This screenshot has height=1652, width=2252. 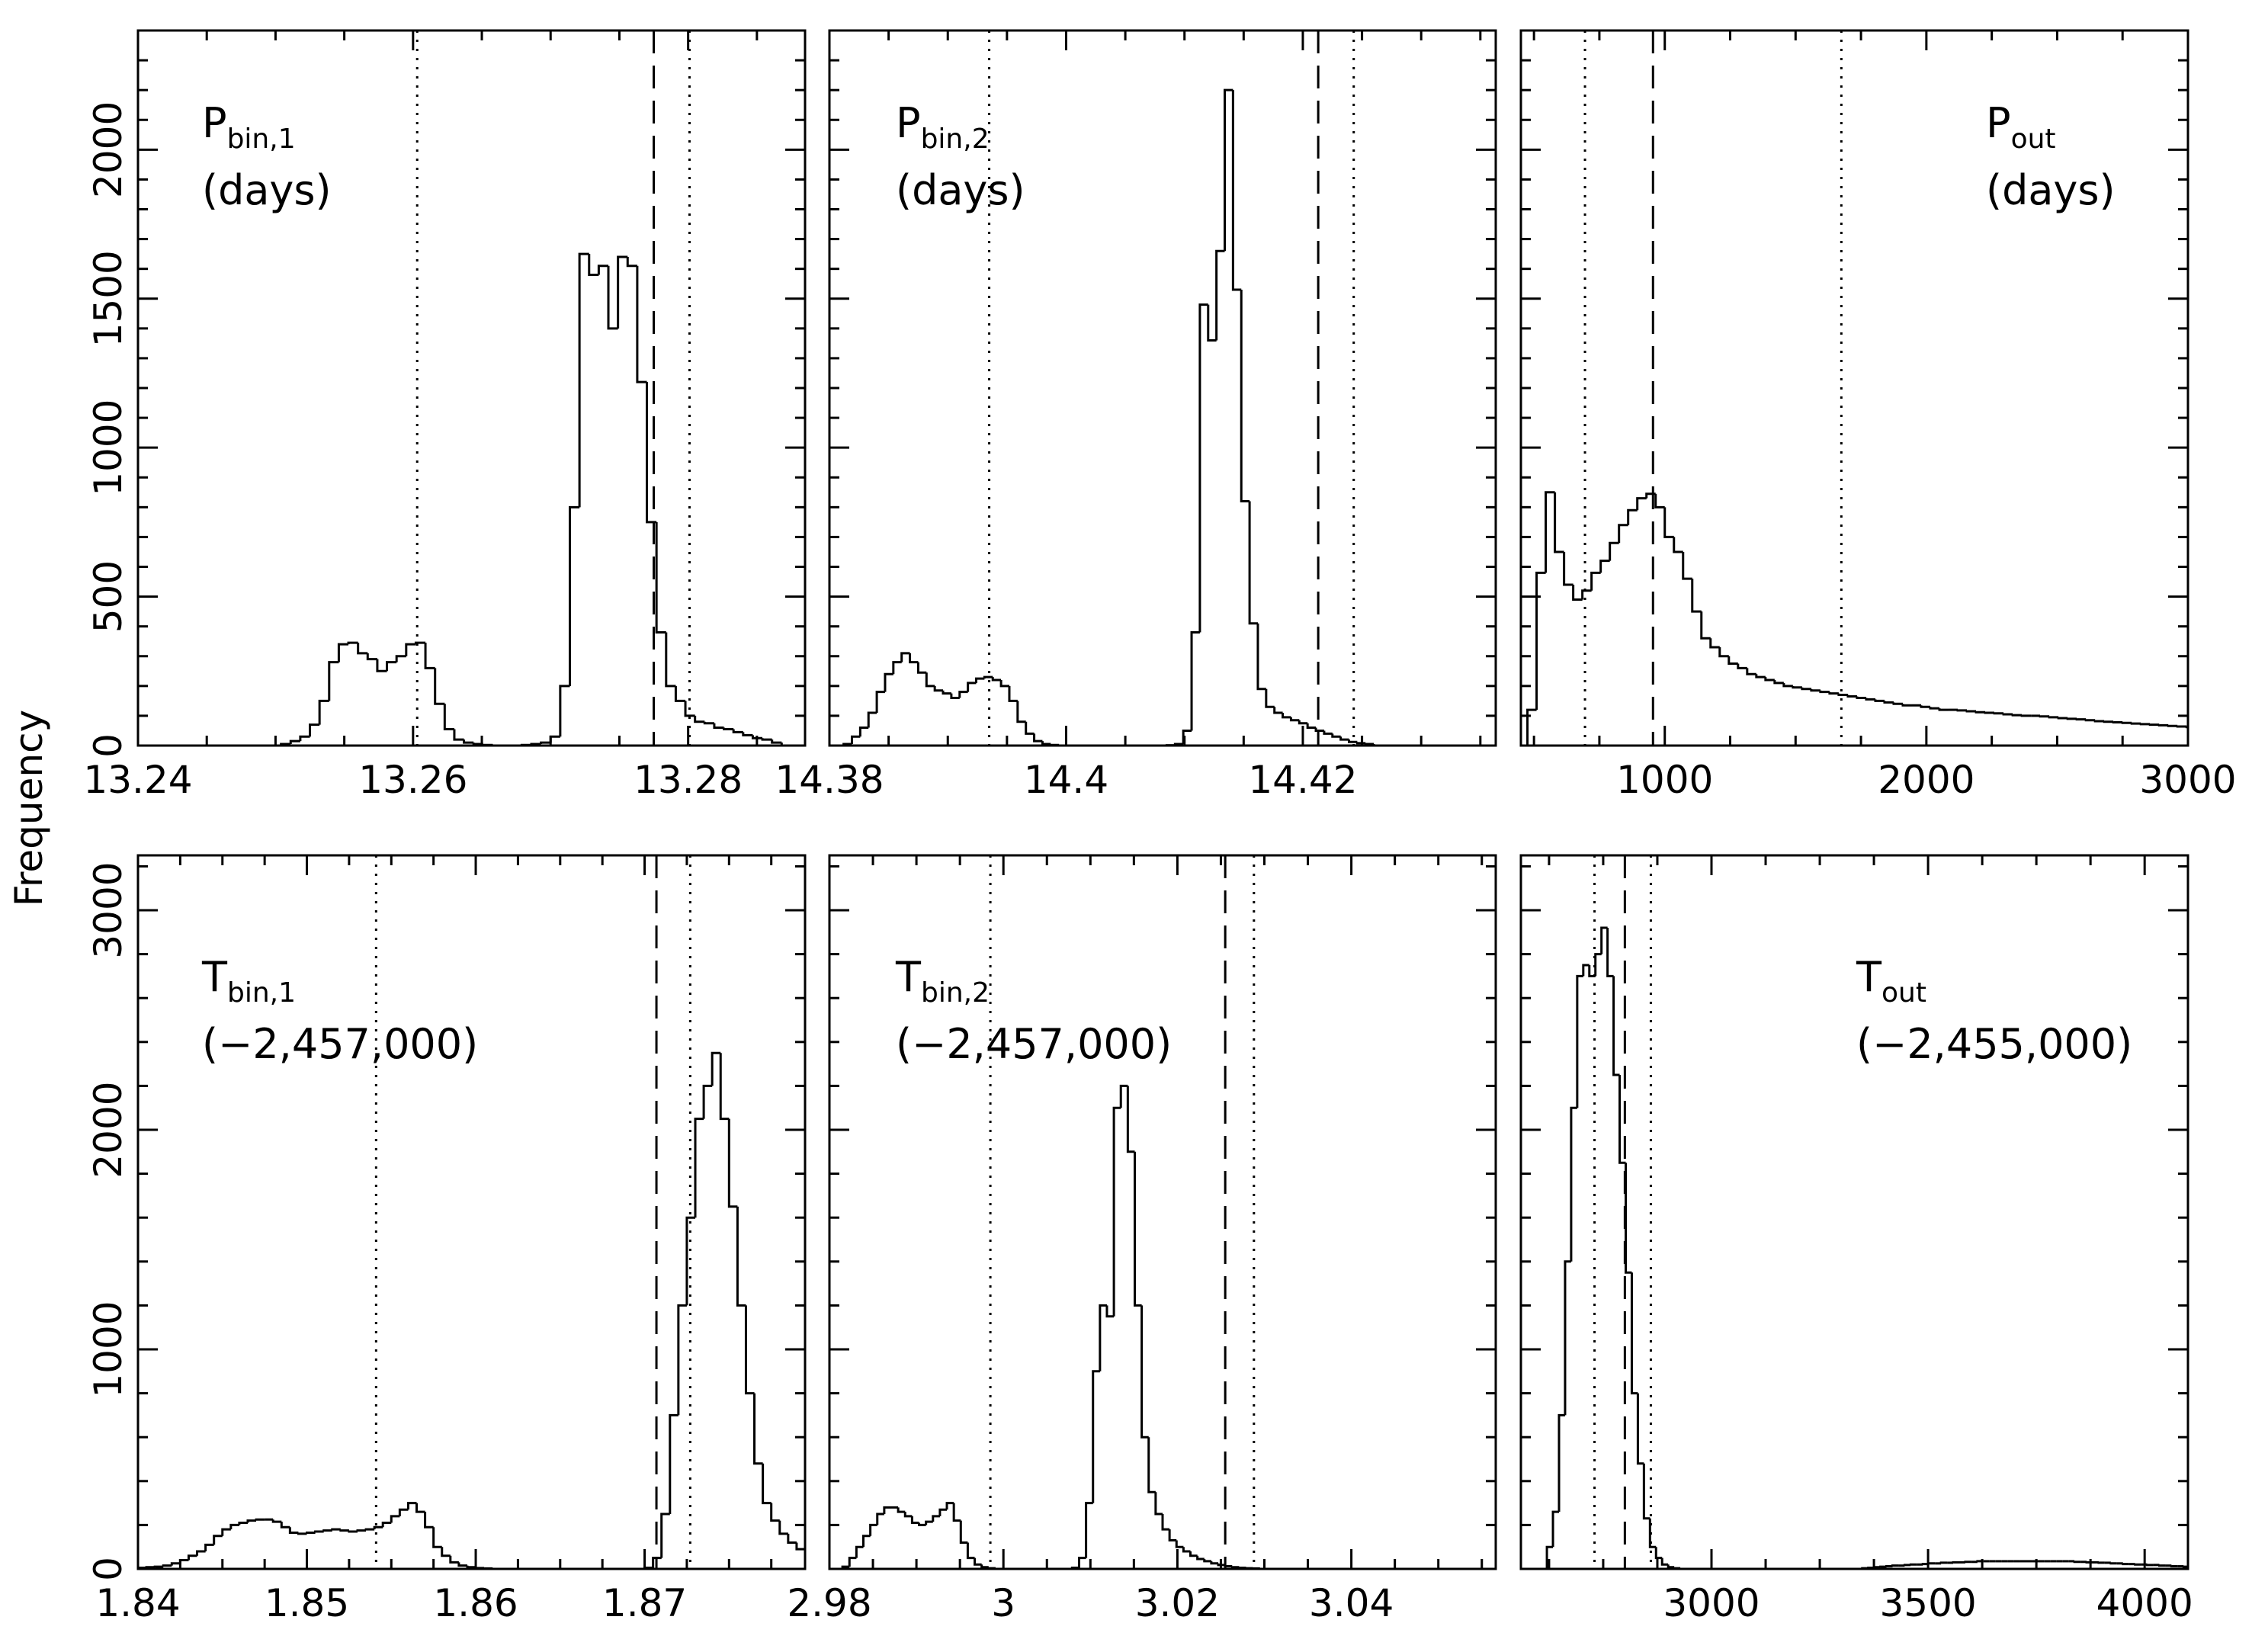 I want to click on y-tick-label: 2000, so click(x=108, y=1130).